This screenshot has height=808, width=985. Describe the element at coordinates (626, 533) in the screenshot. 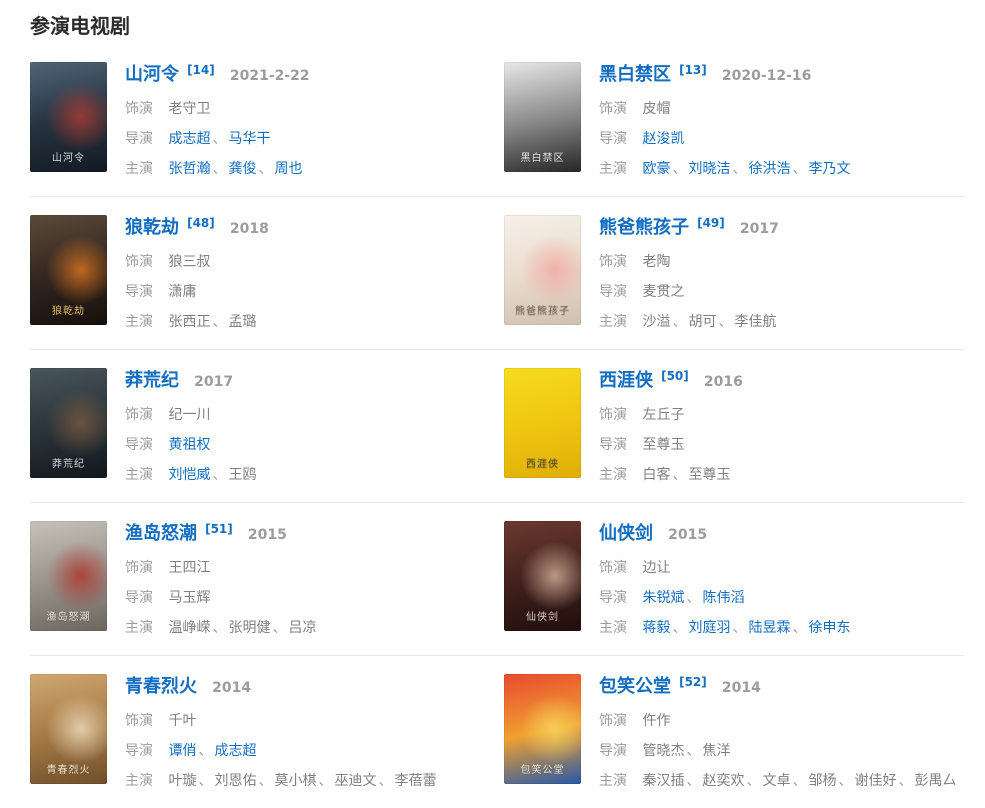

I see `show-title-link: 仙侠剑` at that location.